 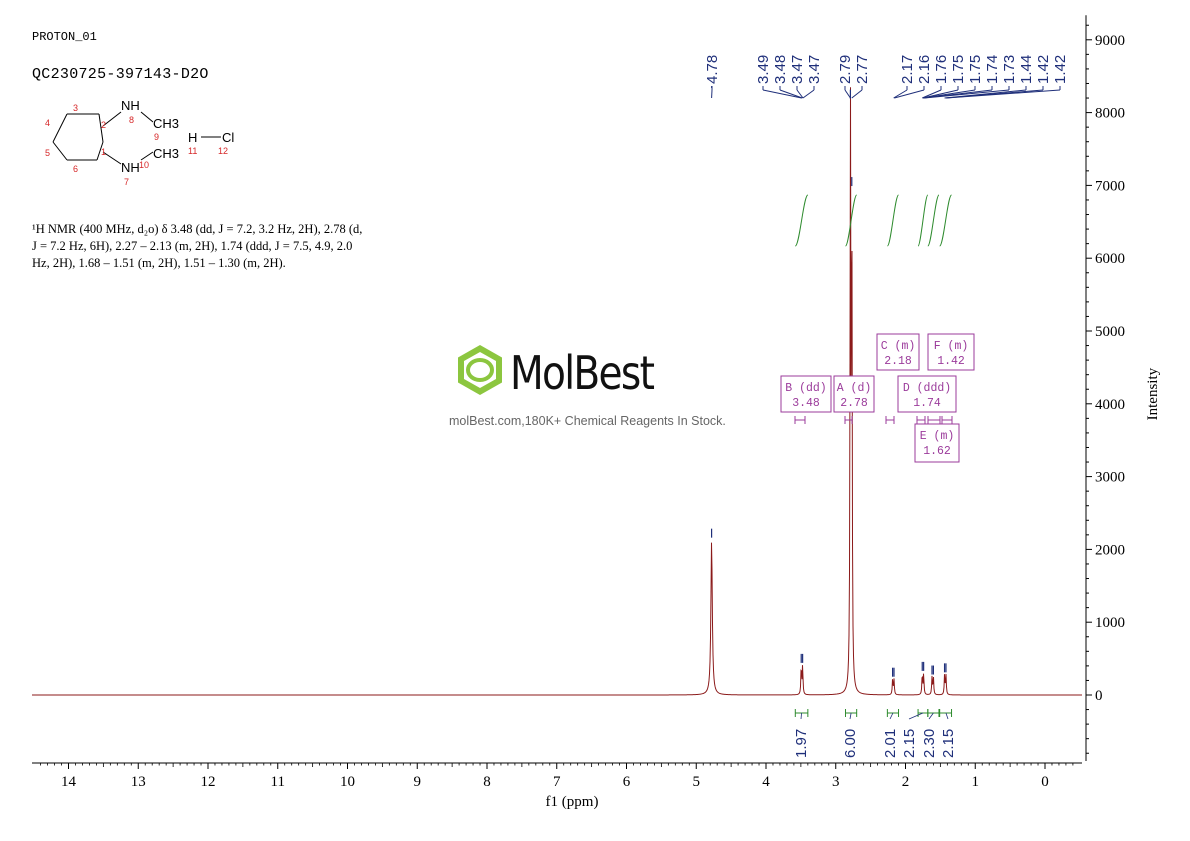 I want to click on x-tick-label: 6, so click(x=627, y=782).